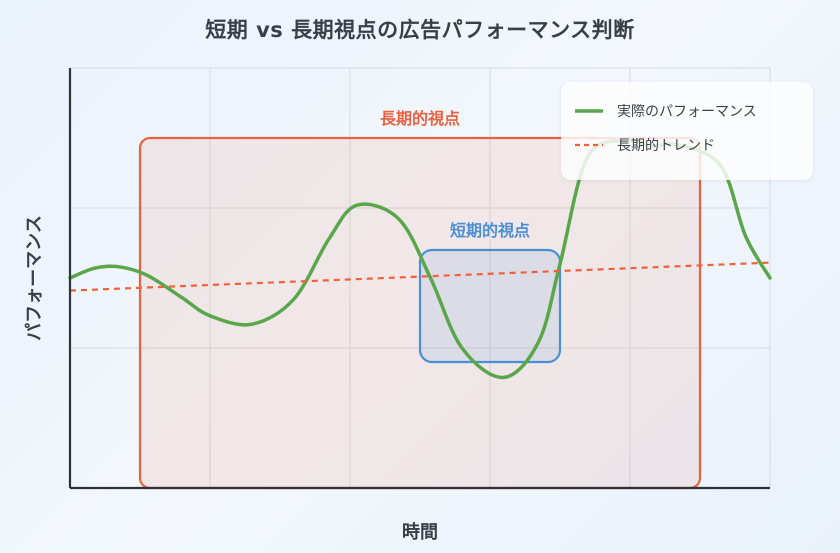  What do you see at coordinates (687, 131) in the screenshot?
I see `legend-box` at bounding box center [687, 131].